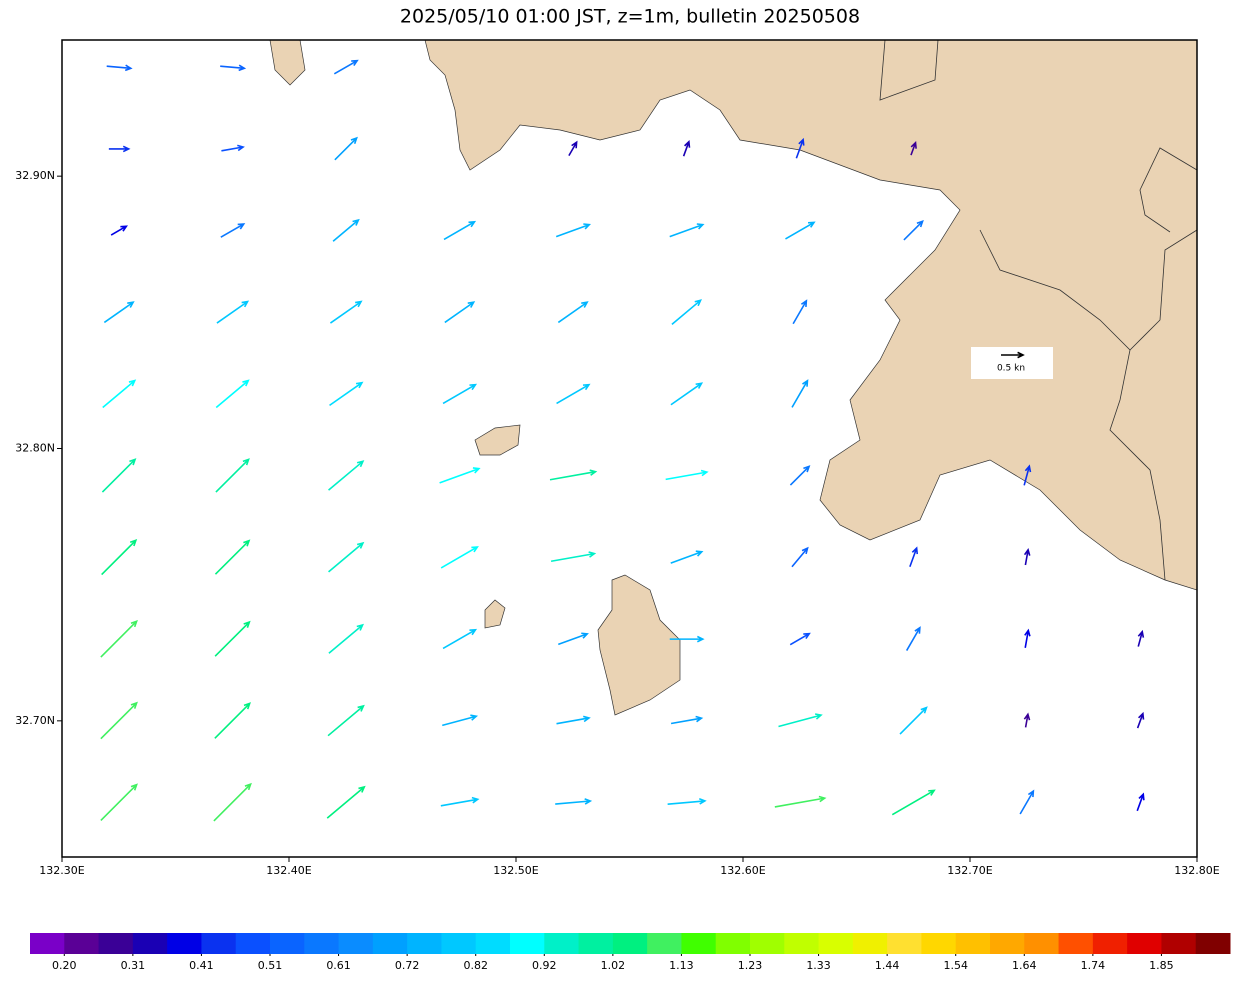 This screenshot has width=1240, height=990. Describe the element at coordinates (681, 965) in the screenshot. I see `colorbar-label: 1.13` at that location.